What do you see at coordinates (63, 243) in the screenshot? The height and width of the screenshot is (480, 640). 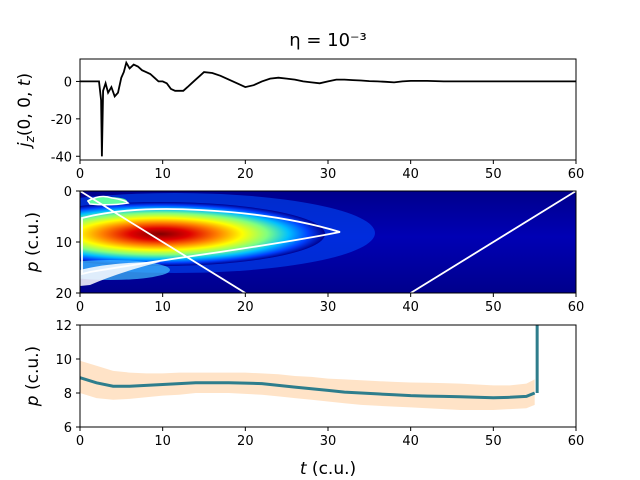 I see `middle-ytick-label: 10` at bounding box center [63, 243].